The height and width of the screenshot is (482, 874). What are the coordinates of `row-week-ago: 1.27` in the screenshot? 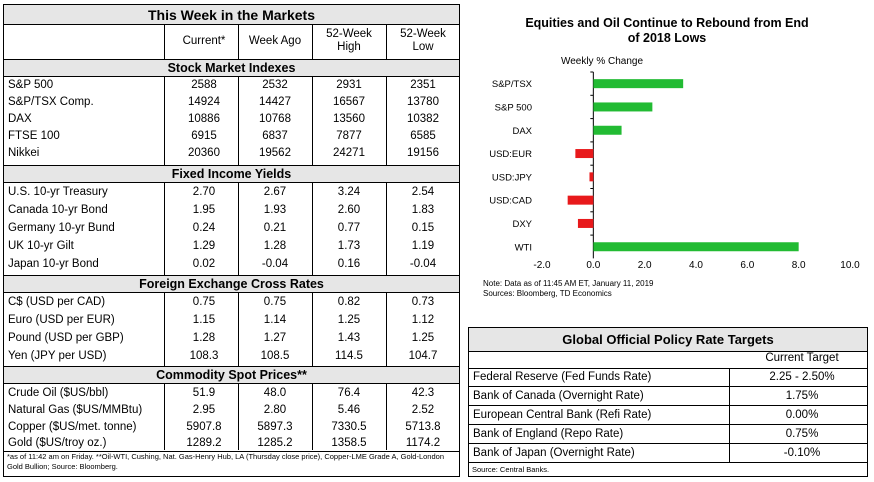 It's located at (275, 338).